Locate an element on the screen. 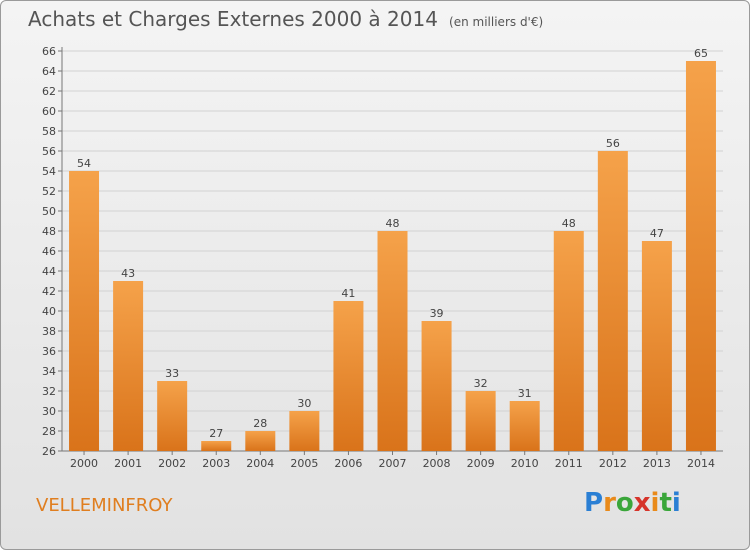 This screenshot has height=550, width=750. bar-value-label: 43 is located at coordinates (128, 273).